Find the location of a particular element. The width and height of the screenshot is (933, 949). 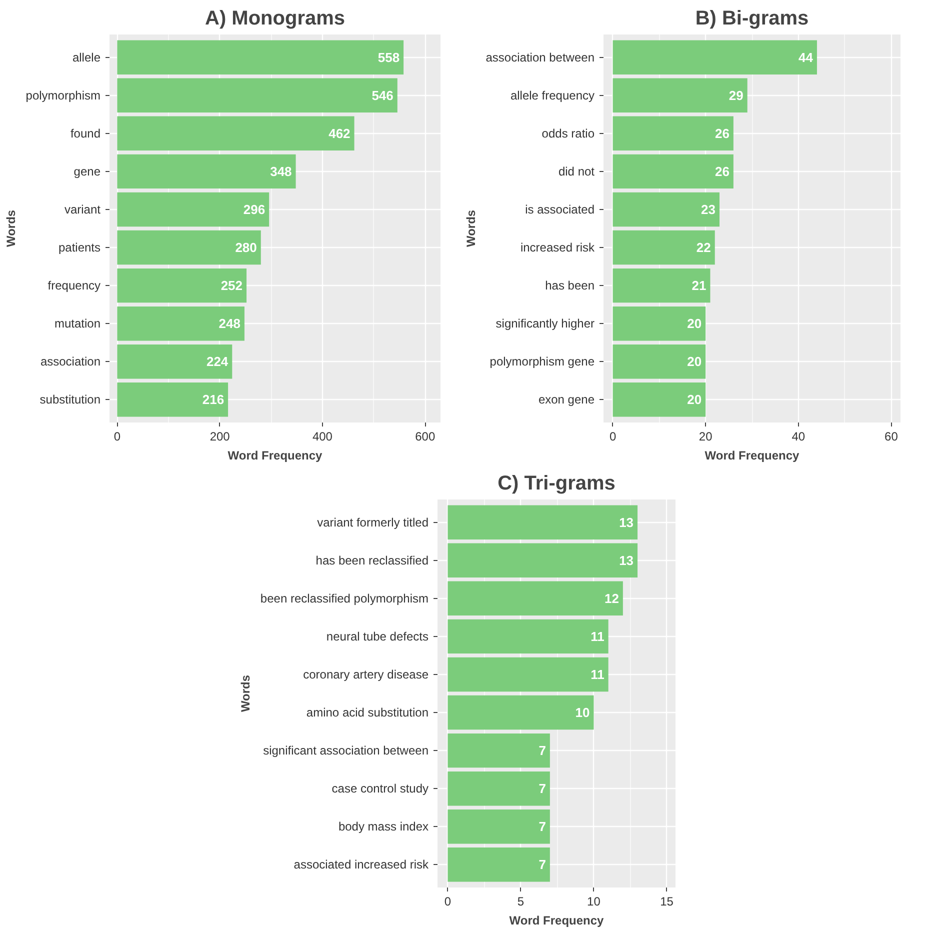

y-tick-label: variant formerly titled is located at coordinates (373, 522).